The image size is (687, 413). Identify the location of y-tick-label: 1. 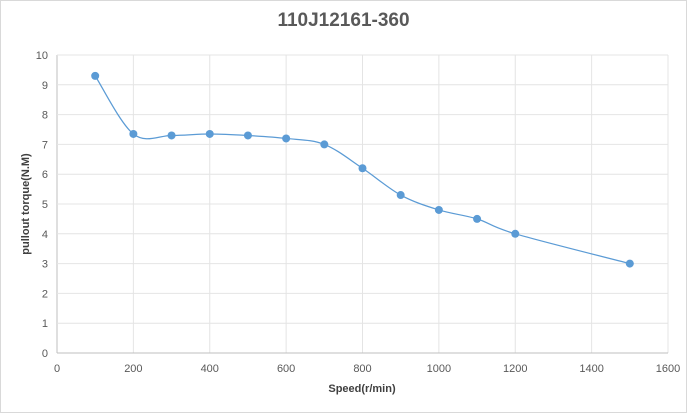
(45, 324).